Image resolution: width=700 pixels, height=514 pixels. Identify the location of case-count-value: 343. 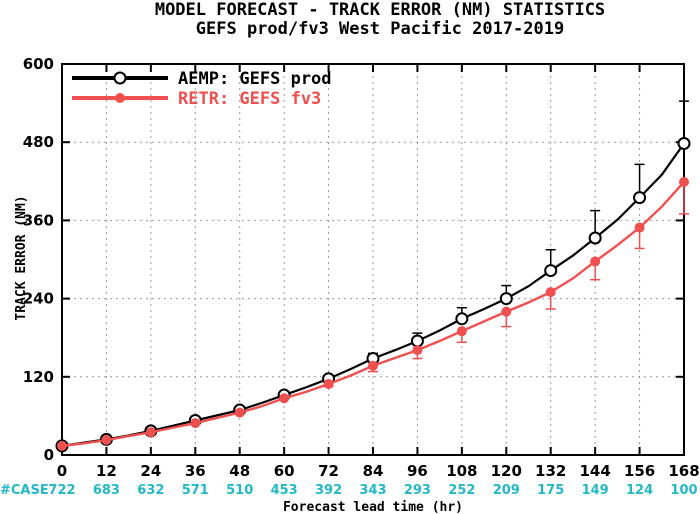
(372, 490).